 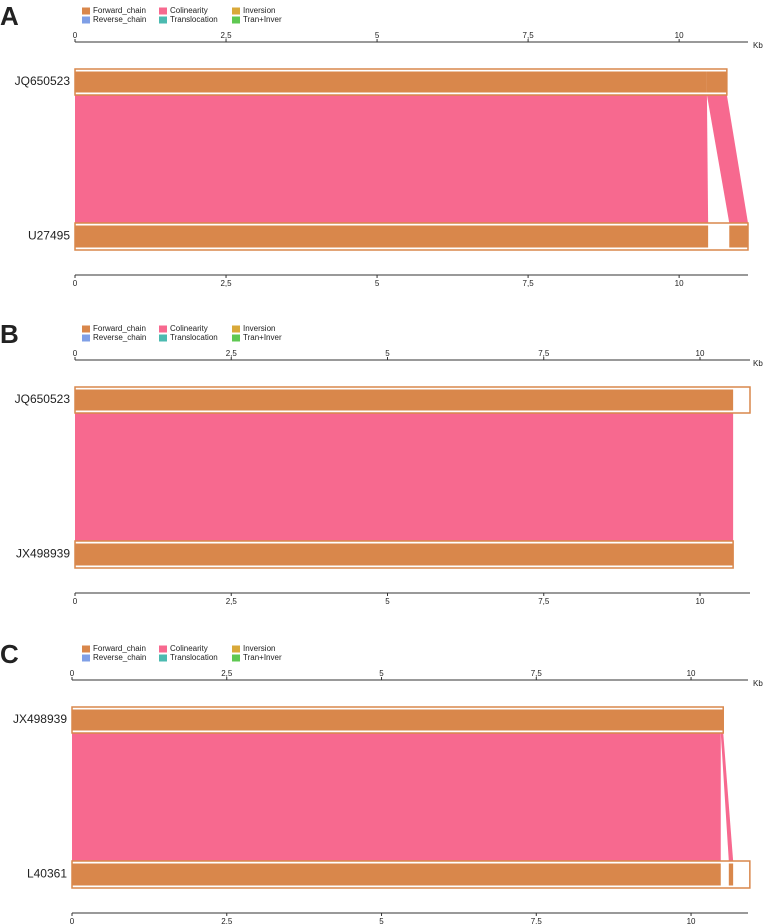 What do you see at coordinates (9, 16) in the screenshot?
I see `panel-letter: A` at bounding box center [9, 16].